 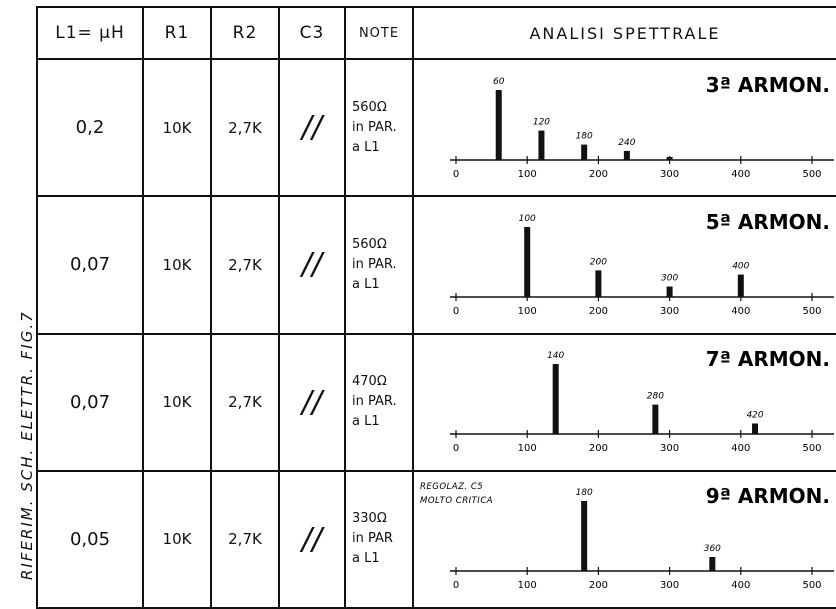 I want to click on note-line: 330Ω, so click(x=369, y=519).